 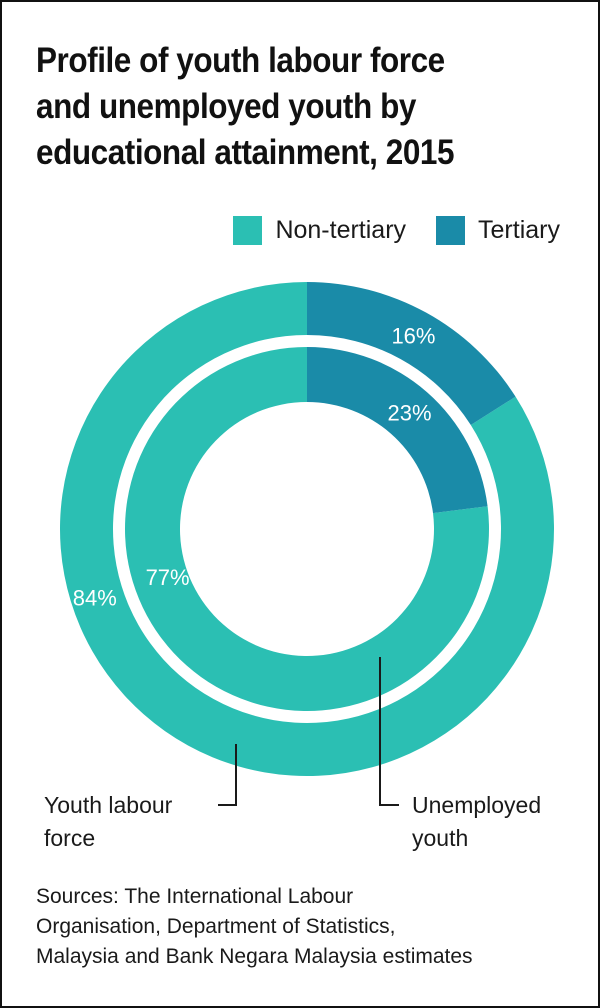 I want to click on legend-item-non-tertiary: Non-tertiary, so click(x=319, y=230).